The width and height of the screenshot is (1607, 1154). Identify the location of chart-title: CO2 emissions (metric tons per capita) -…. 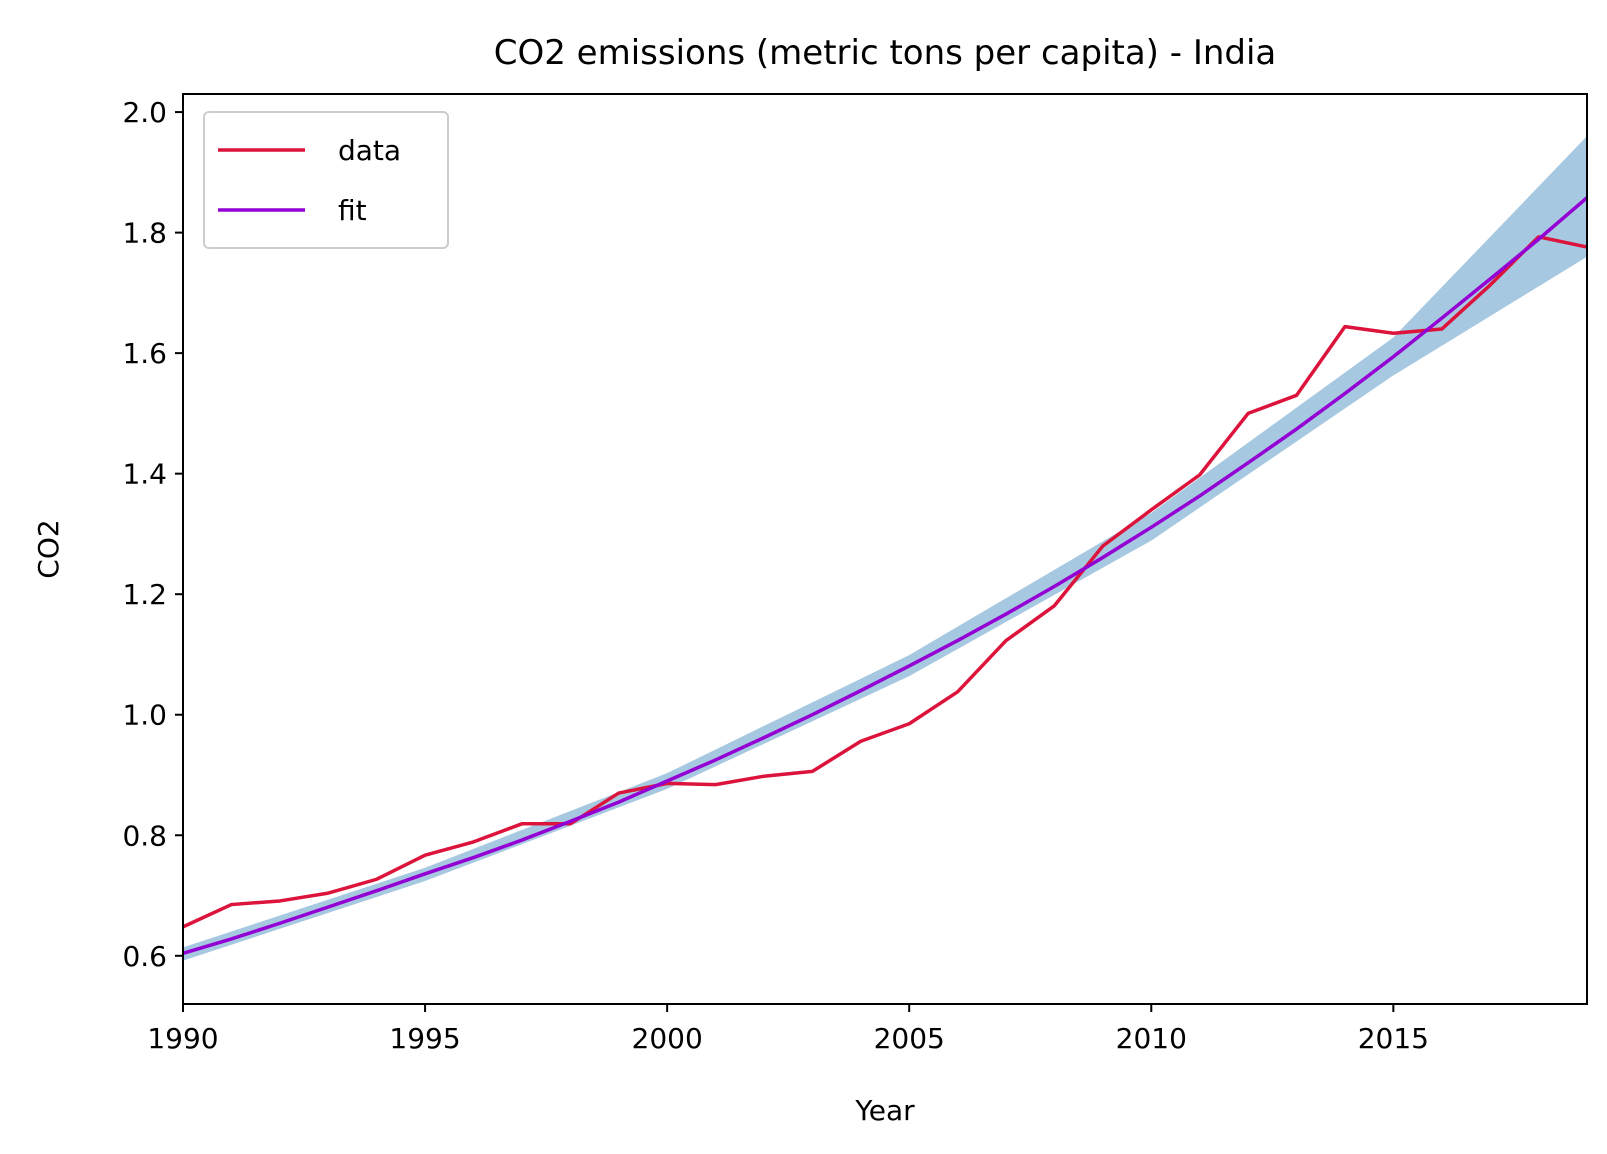
(885, 53).